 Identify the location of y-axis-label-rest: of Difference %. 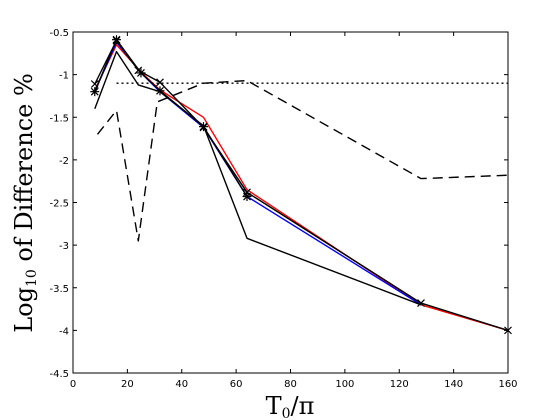
(24, 171).